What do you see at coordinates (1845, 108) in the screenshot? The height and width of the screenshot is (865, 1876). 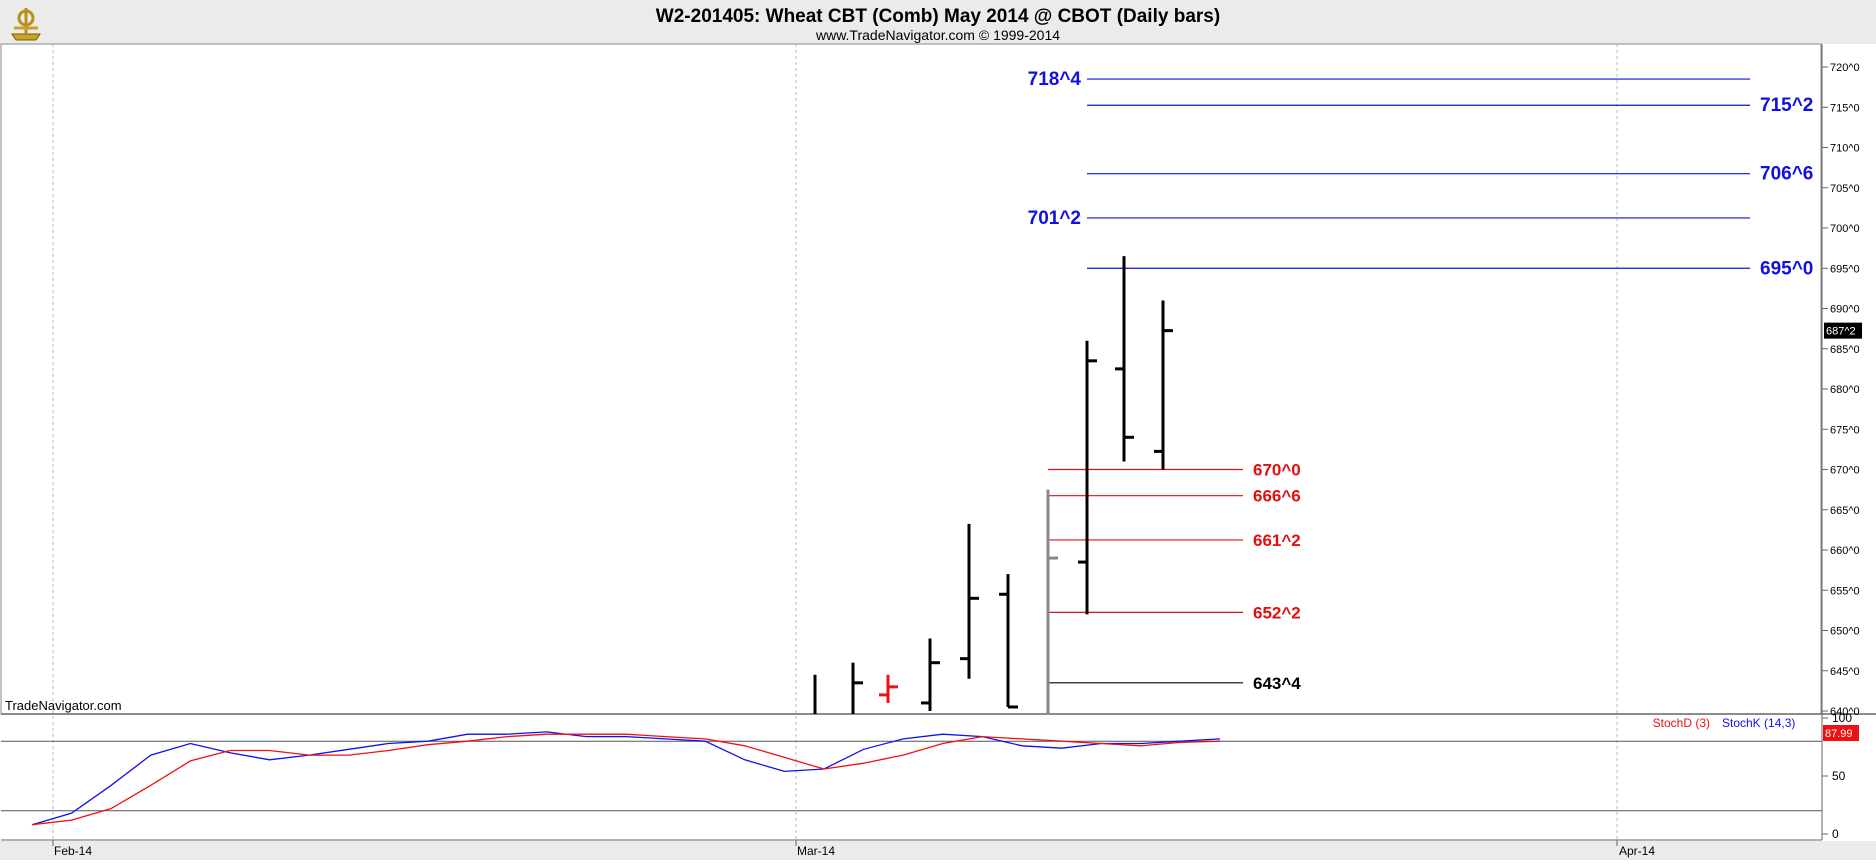 I see `price-tick-label: 715^0` at bounding box center [1845, 108].